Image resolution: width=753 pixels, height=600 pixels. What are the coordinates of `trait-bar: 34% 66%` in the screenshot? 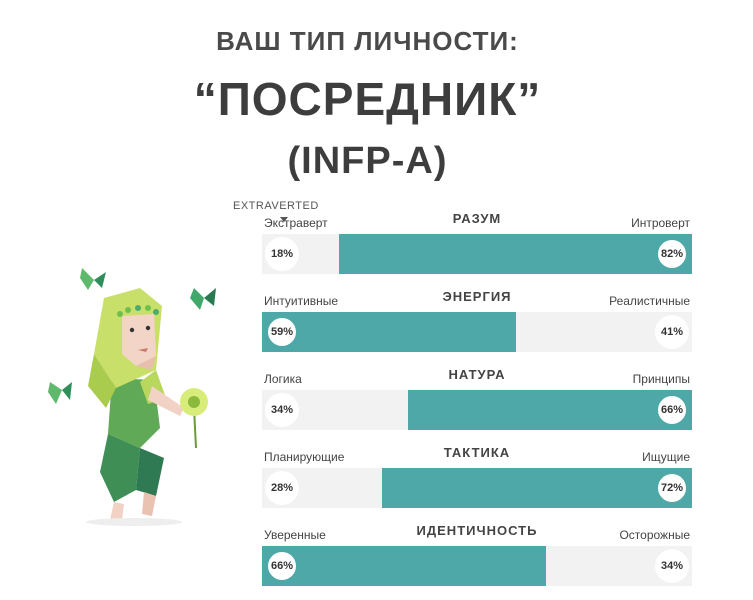 It's located at (477, 410).